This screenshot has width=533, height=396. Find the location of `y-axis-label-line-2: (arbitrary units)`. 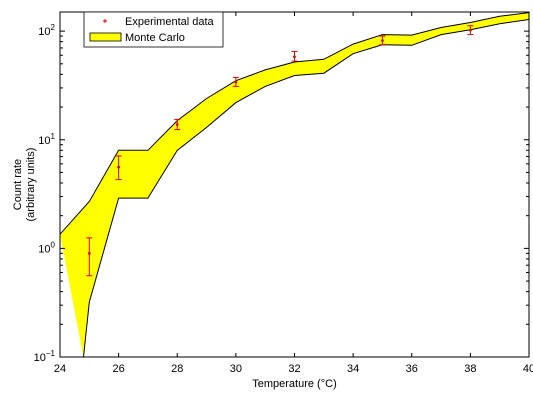

y-axis-label-line-2: (arbitrary units) is located at coordinates (31, 185).